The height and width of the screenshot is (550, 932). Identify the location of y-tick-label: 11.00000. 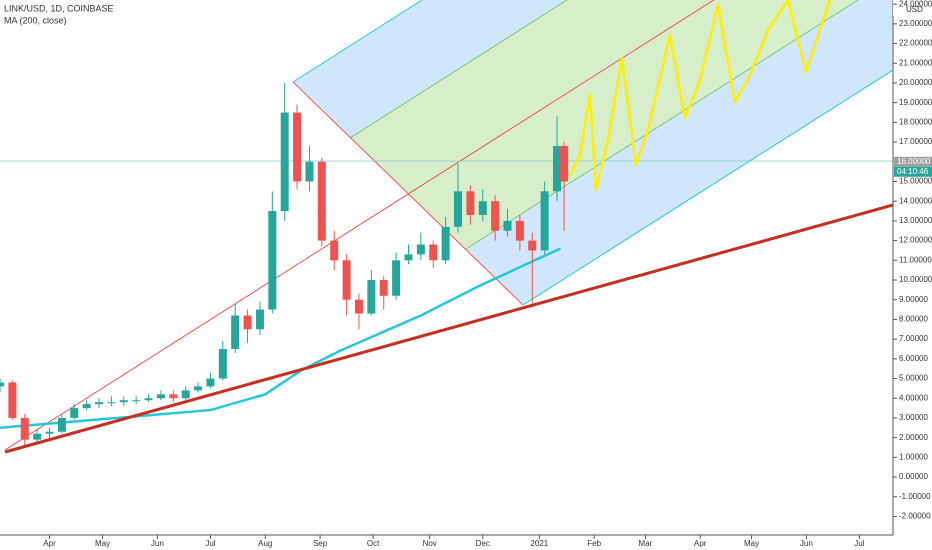
(915, 259).